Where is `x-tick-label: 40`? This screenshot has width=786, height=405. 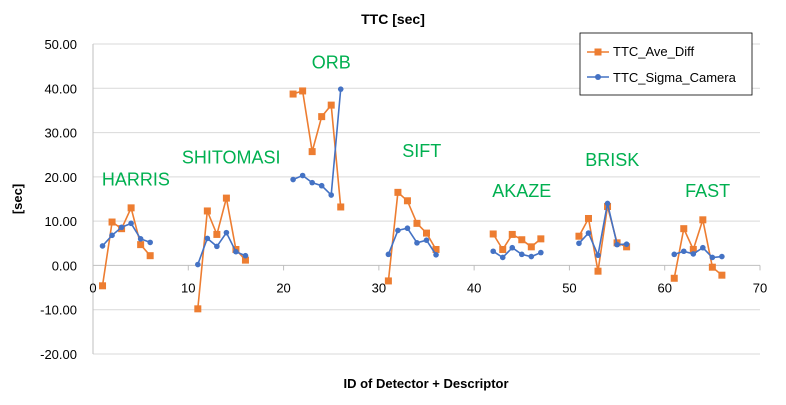 x-tick-label: 40 is located at coordinates (474, 287).